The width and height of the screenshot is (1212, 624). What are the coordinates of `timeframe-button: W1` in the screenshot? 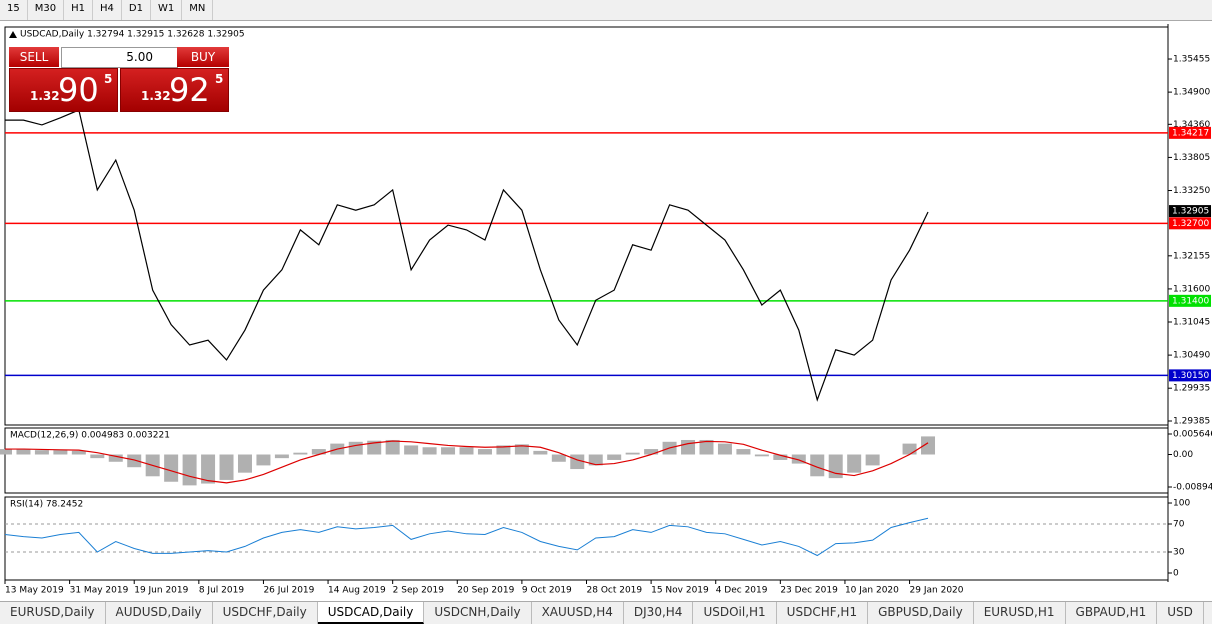 It's located at (167, 10).